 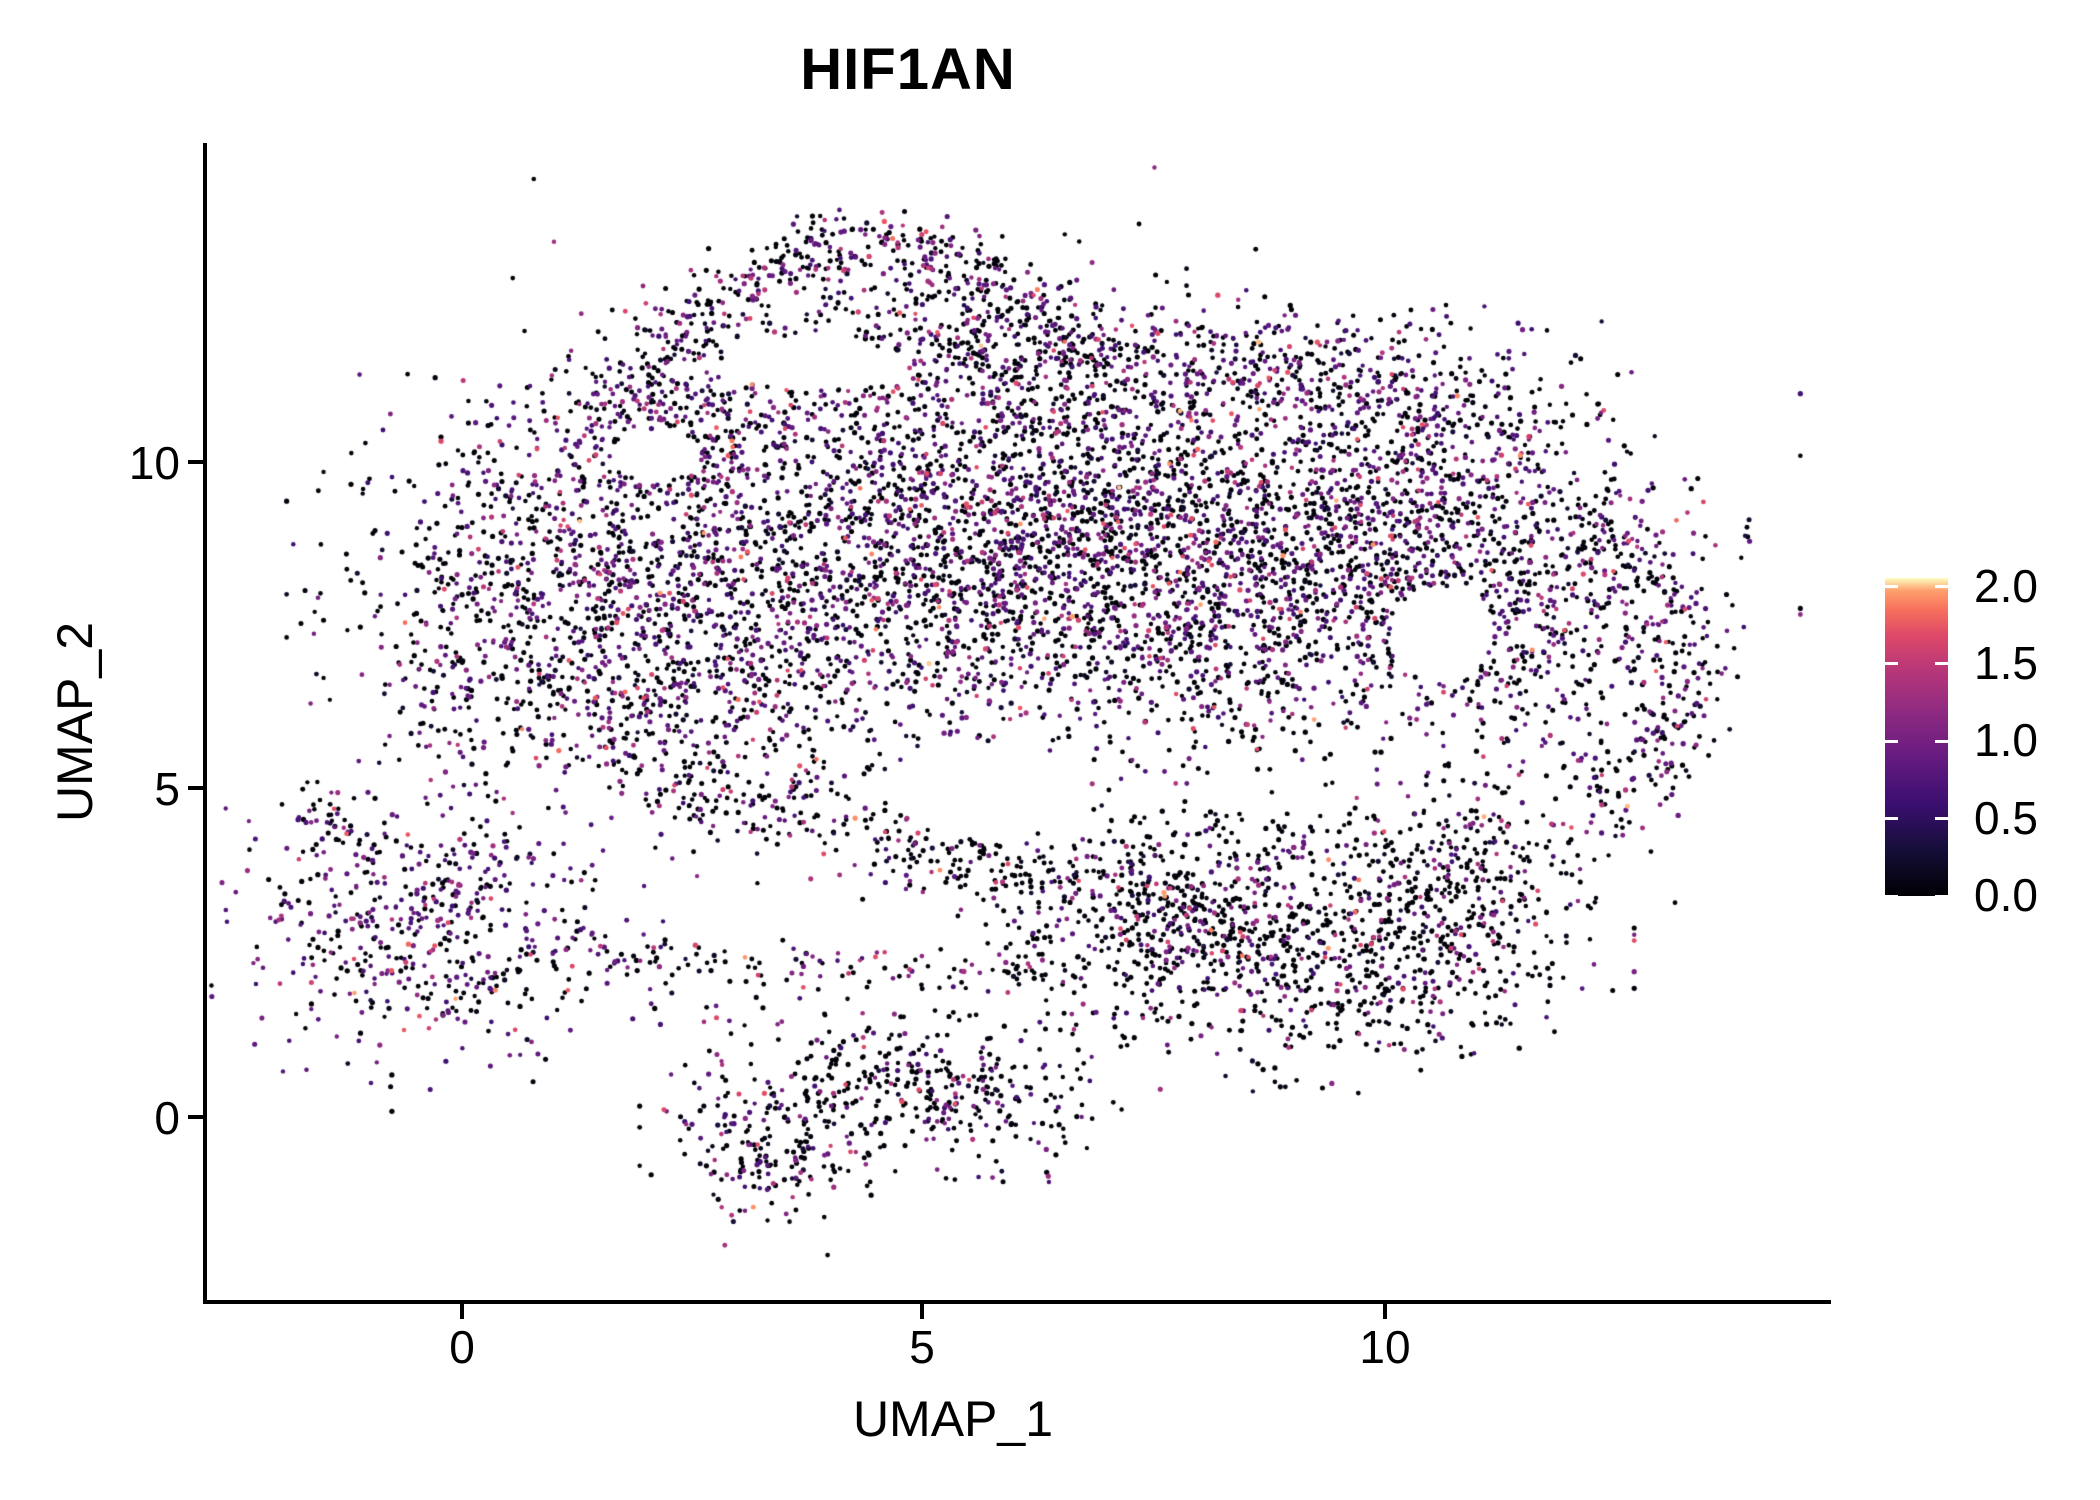 I want to click on x-tick-label-0: 0, so click(x=462, y=1347).